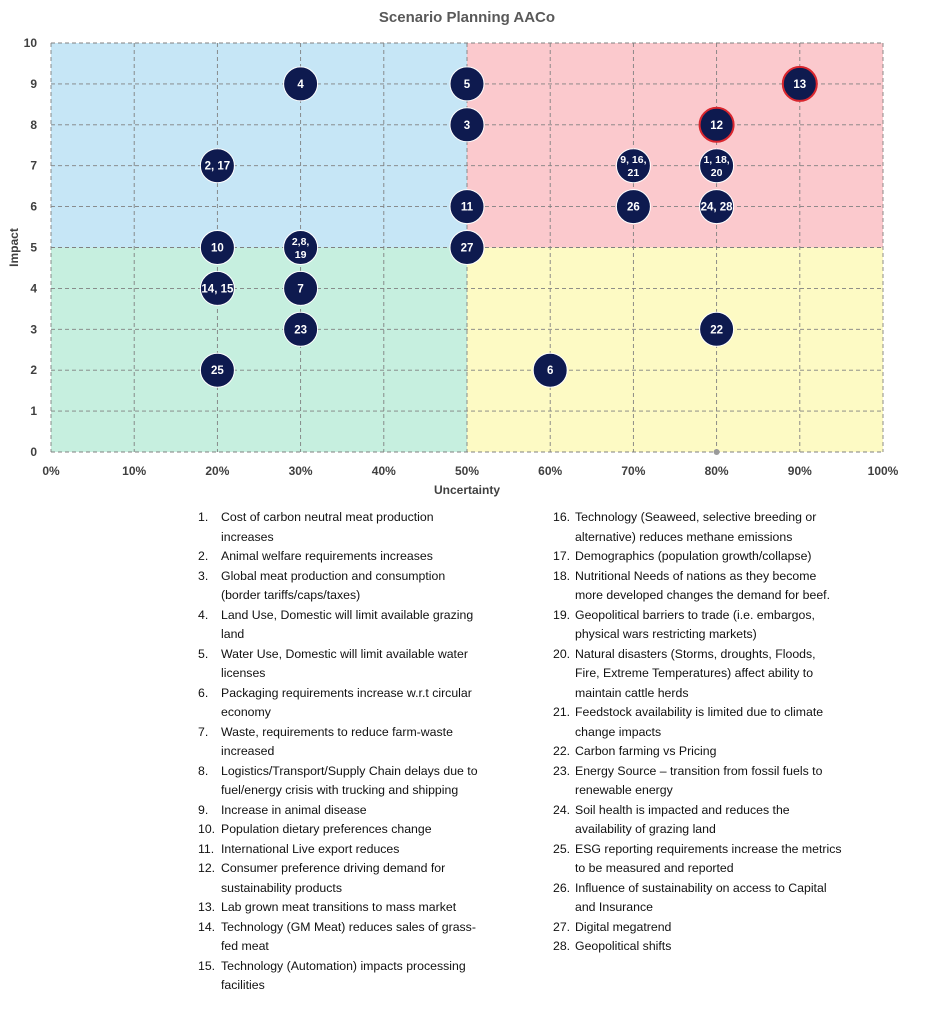  Describe the element at coordinates (717, 471) in the screenshot. I see `x-tick-label: 80%` at that location.